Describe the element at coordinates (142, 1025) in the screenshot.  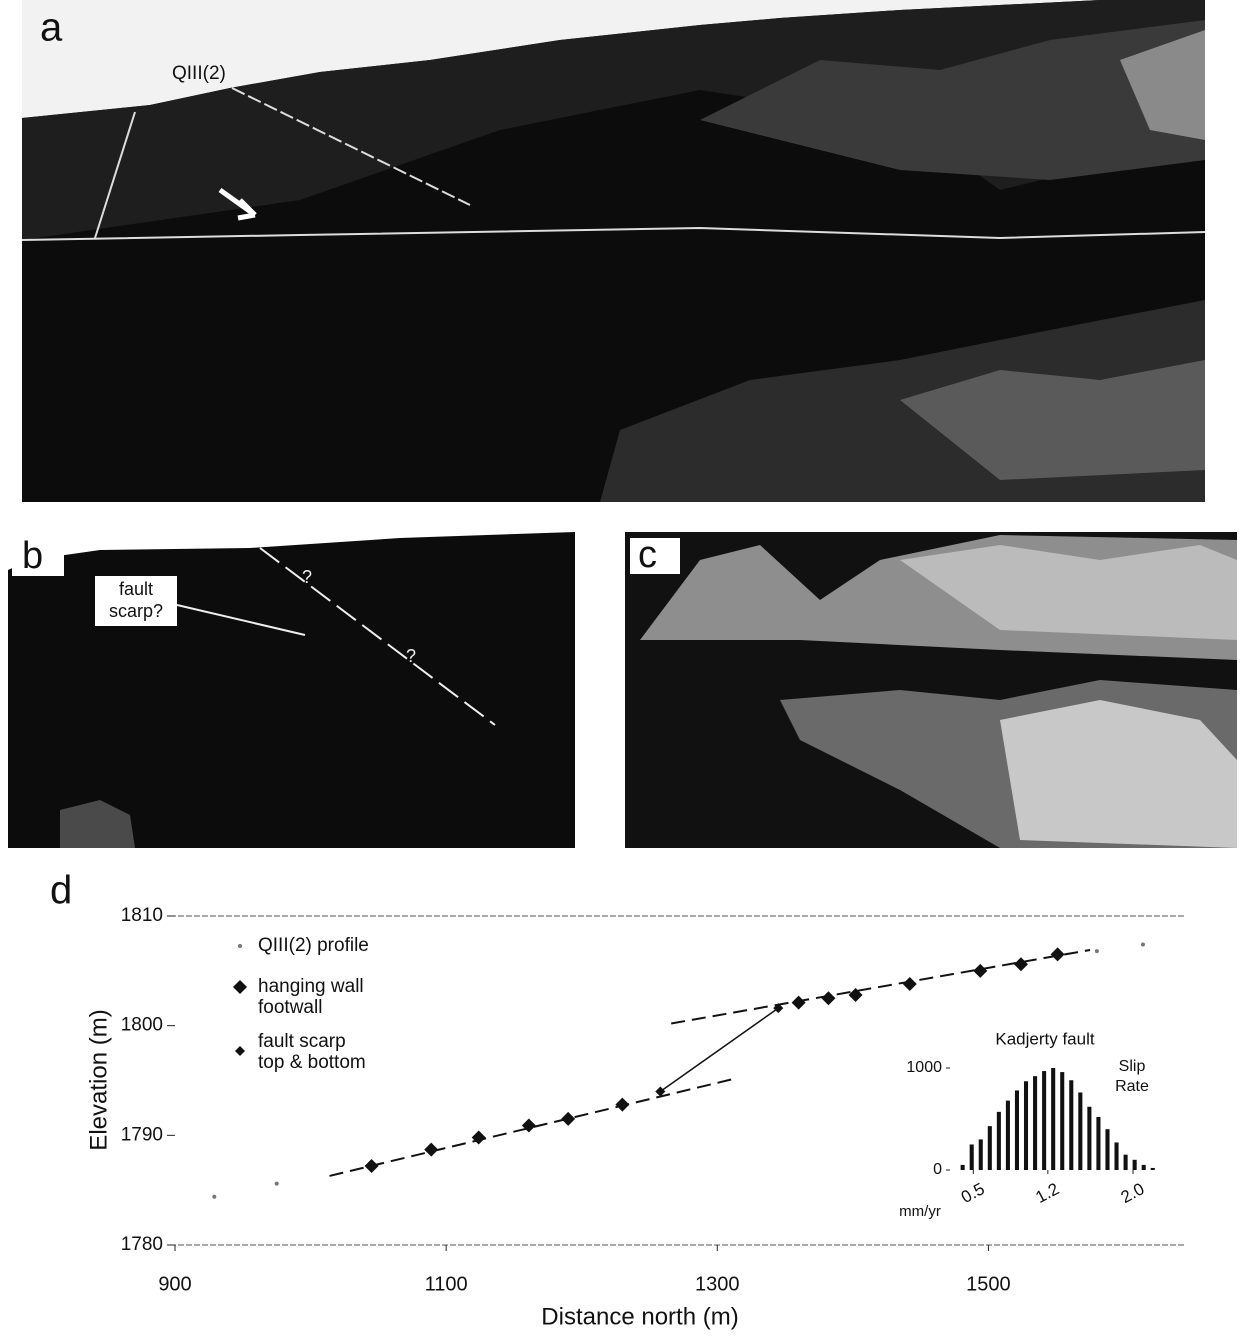
I see `y-tick-label: 1800` at that location.